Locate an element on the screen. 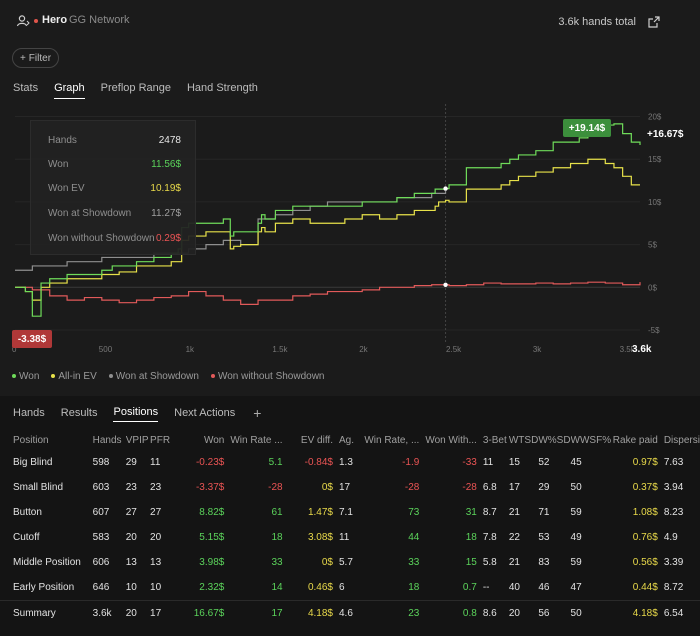 This screenshot has width=700, height=636. tab-stats: Stats is located at coordinates (26, 88).